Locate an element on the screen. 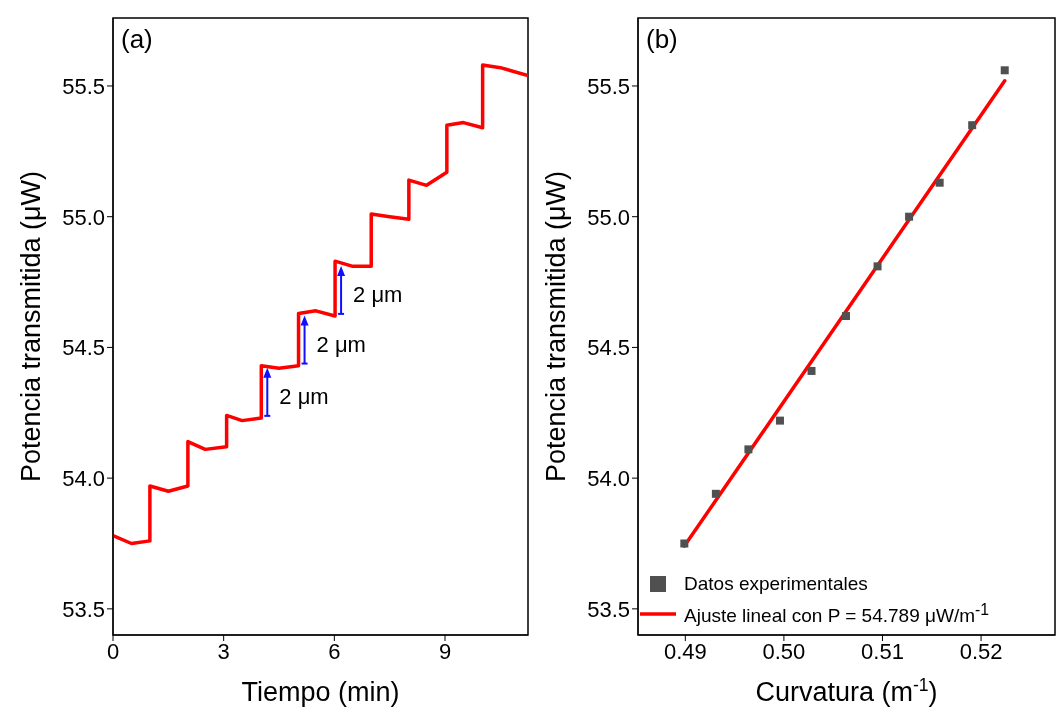  annotation: (b) is located at coordinates (662, 39).